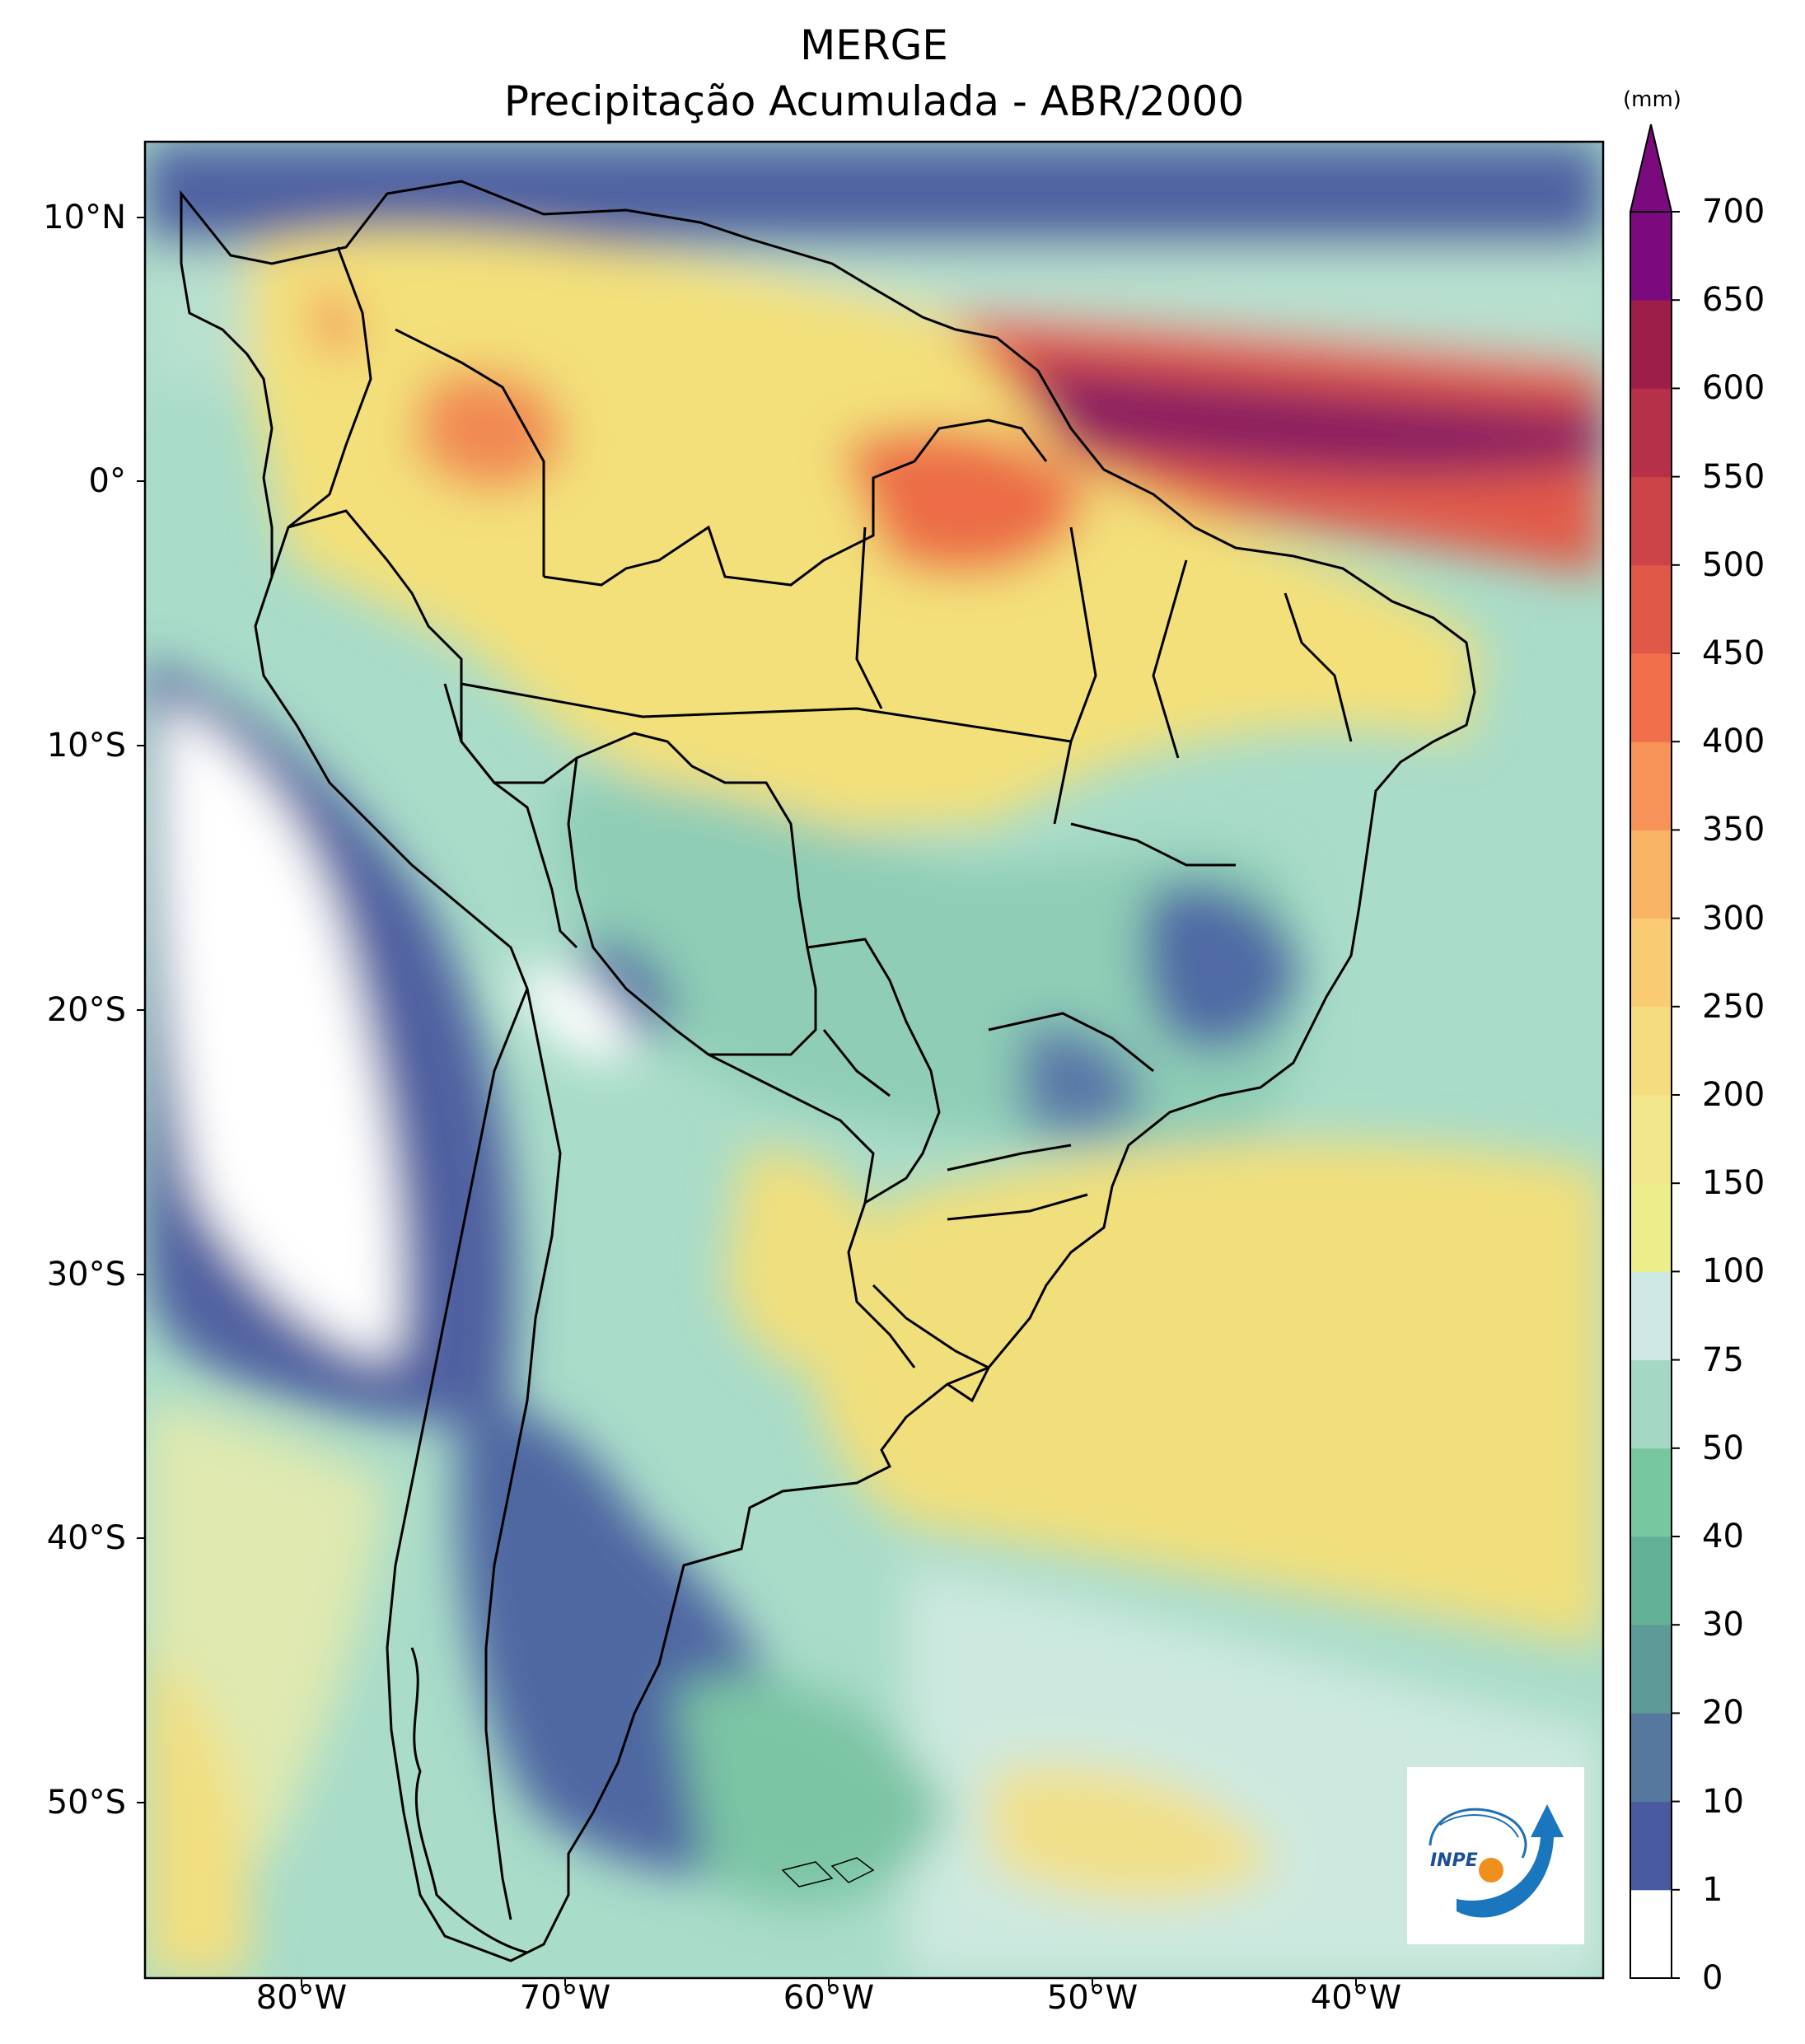 The height and width of the screenshot is (2044, 1805). Describe the element at coordinates (565, 1998) in the screenshot. I see `lon-label-70w: 70°W` at that location.